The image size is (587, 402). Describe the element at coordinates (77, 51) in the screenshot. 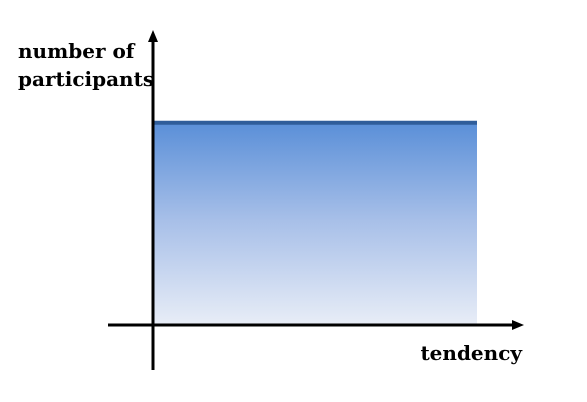

I see `y-axis-label-line-1: number of` at that location.